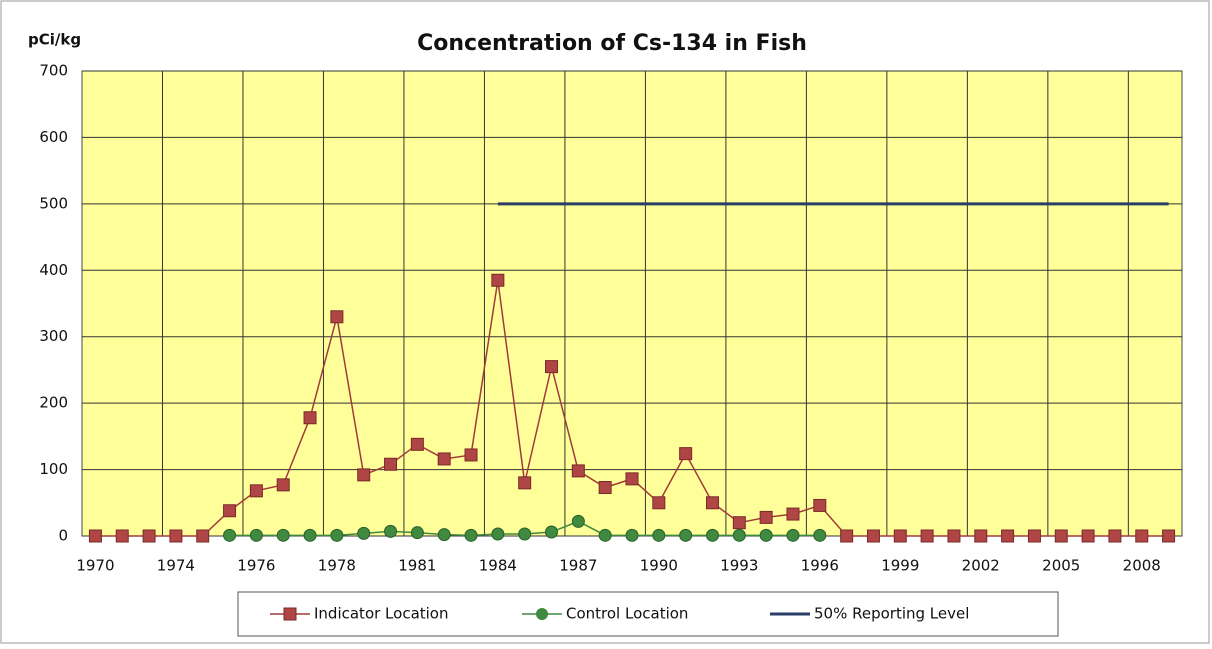  I want to click on x-tick-label: 1974, so click(176, 566).